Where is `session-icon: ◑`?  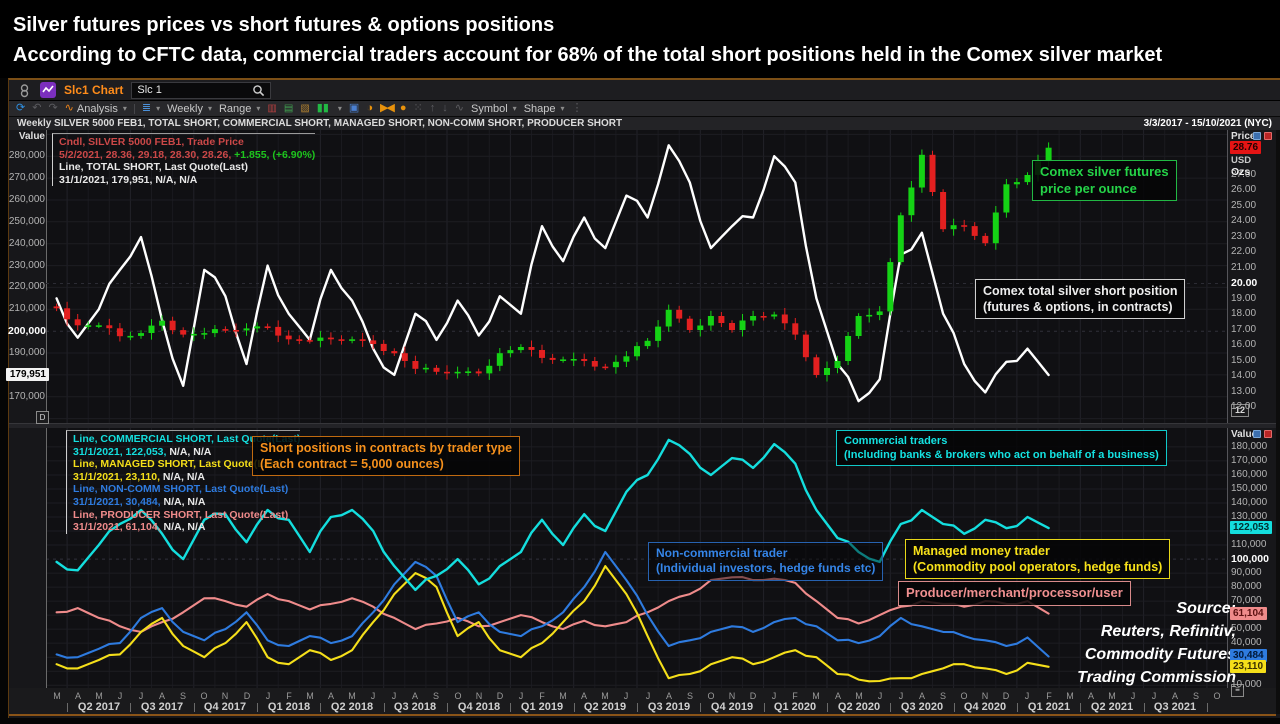 session-icon: ◑ is located at coordinates (369, 108).